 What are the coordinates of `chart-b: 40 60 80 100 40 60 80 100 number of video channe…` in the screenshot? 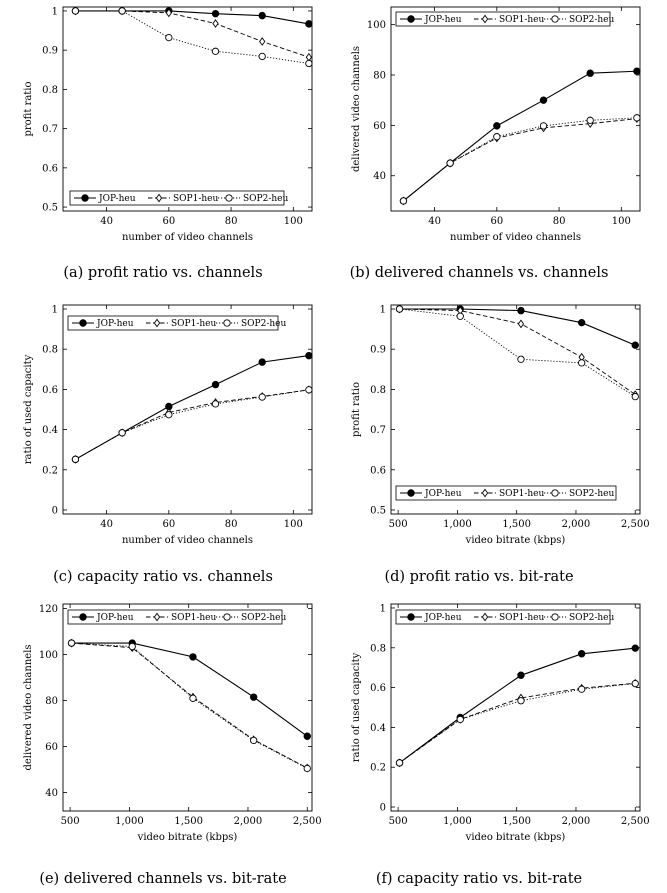 It's located at (495, 143).